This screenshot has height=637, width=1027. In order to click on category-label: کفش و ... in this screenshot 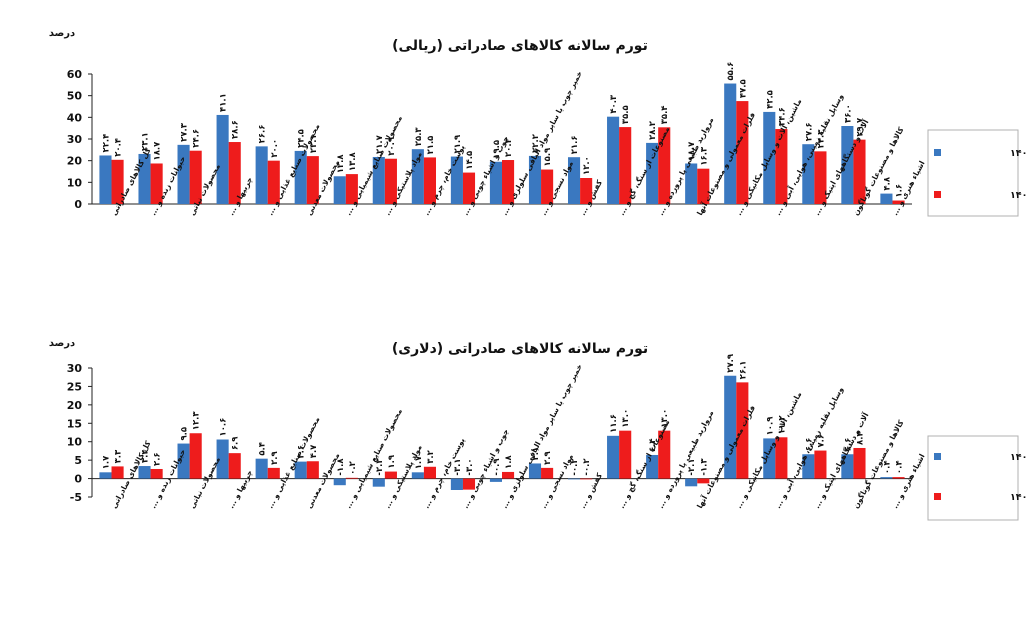, I will do `click(591, 490)`.